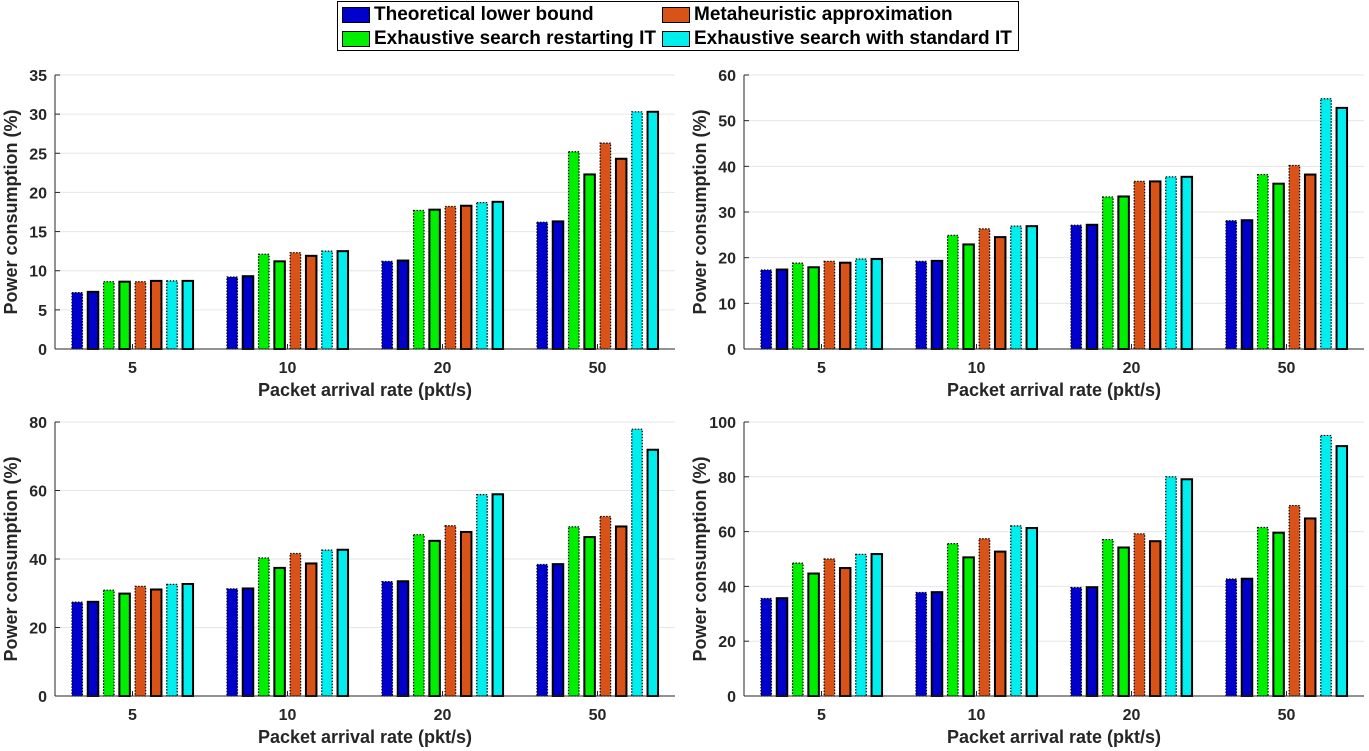  Describe the element at coordinates (356, 15) in the screenshot. I see `legend-swatch-theoretical` at that location.